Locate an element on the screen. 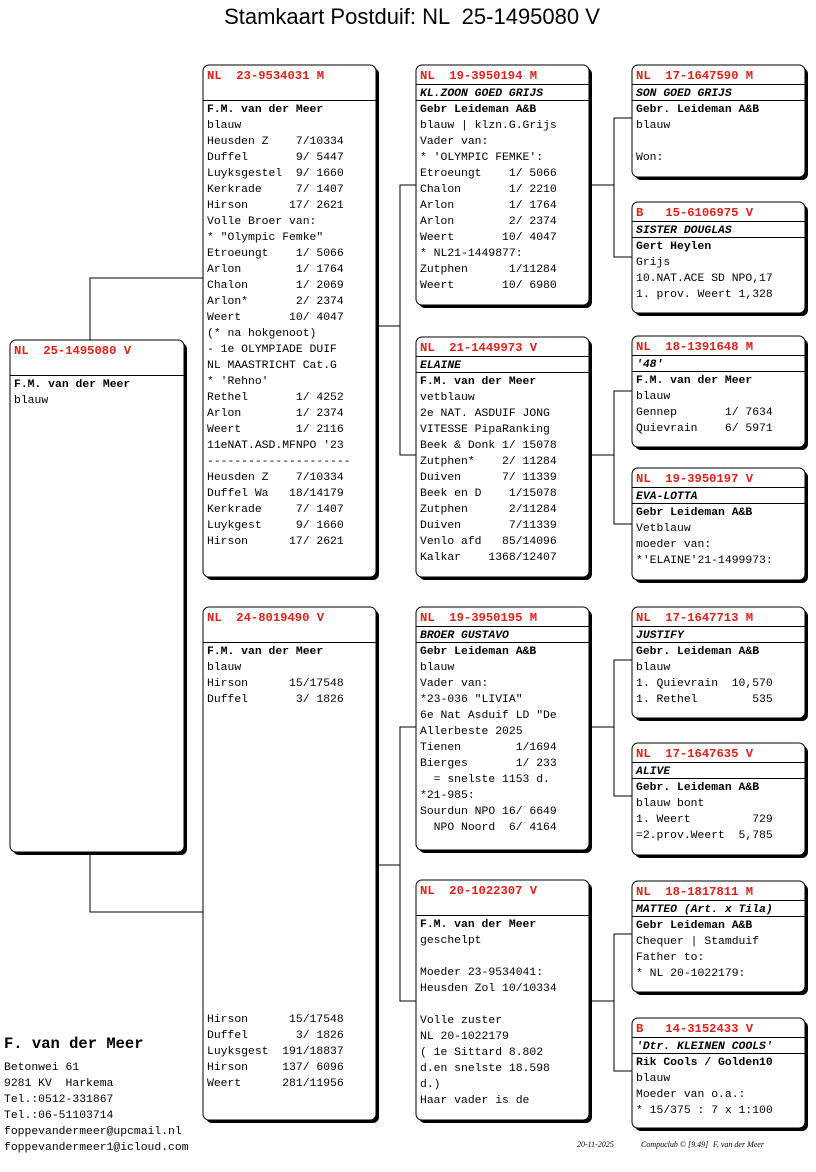  info-line: *23-036 "LIVIA" is located at coordinates (471, 700).